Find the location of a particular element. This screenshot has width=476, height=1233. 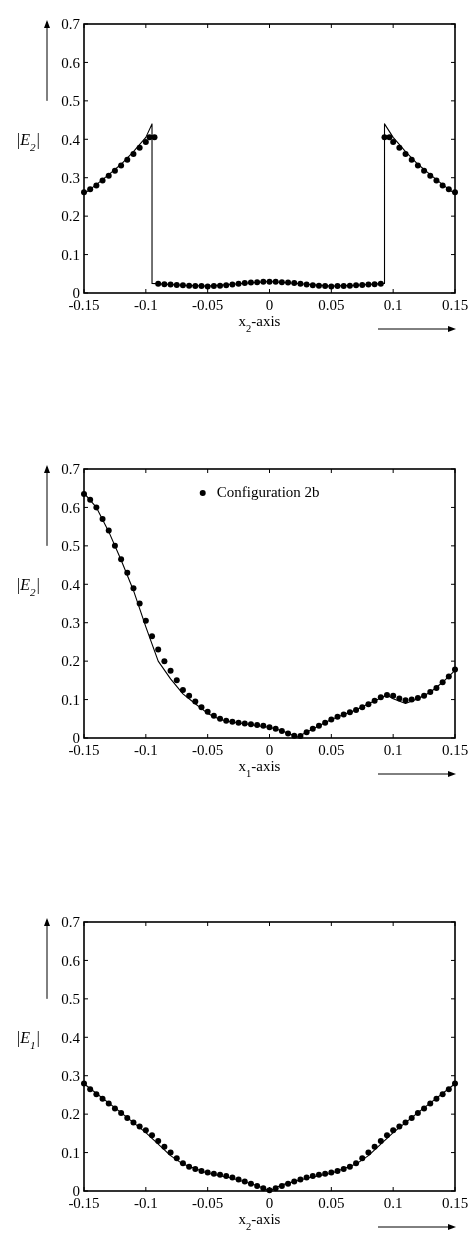

legend-label: Configuration 2b is located at coordinates (268, 492).